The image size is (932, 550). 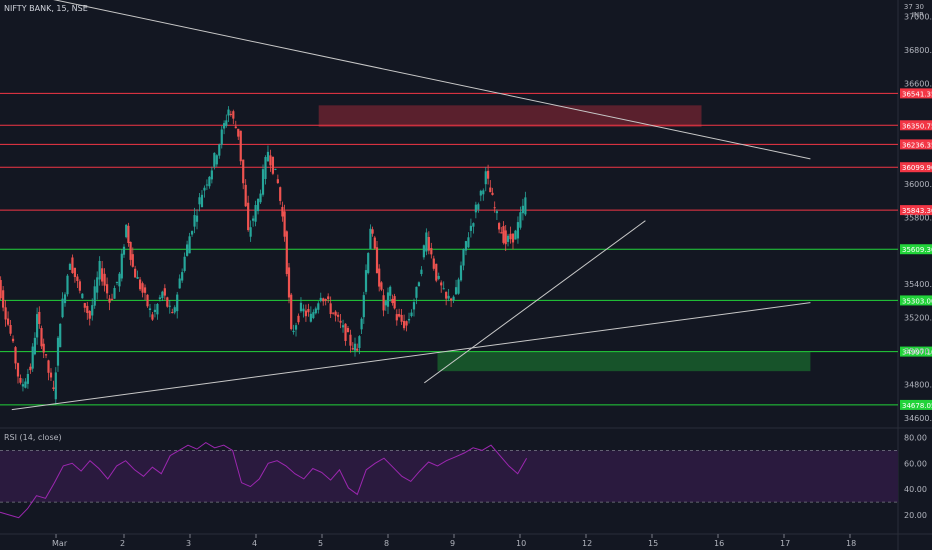 I want to click on time-tick-label: Mar, so click(x=60, y=543).